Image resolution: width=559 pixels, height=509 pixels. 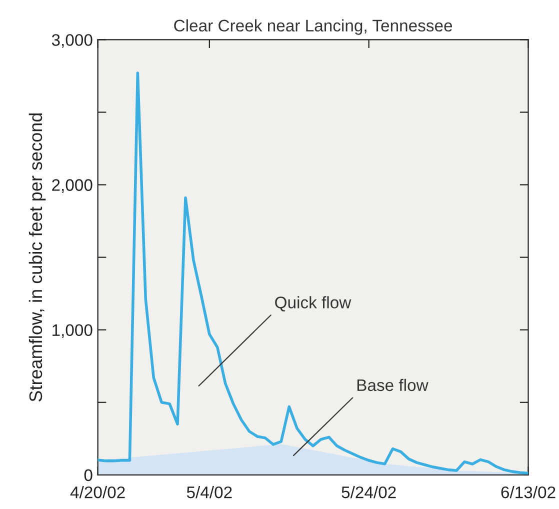 What do you see at coordinates (72, 186) in the screenshot?
I see `y-tick-label: 2,000` at bounding box center [72, 186].